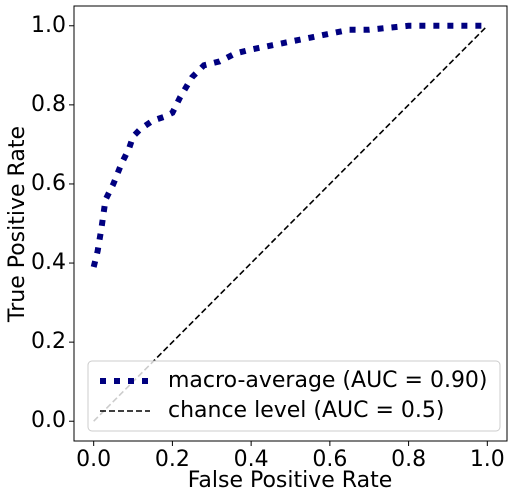  I want to click on y-tick-label: 0.6, so click(48, 183).